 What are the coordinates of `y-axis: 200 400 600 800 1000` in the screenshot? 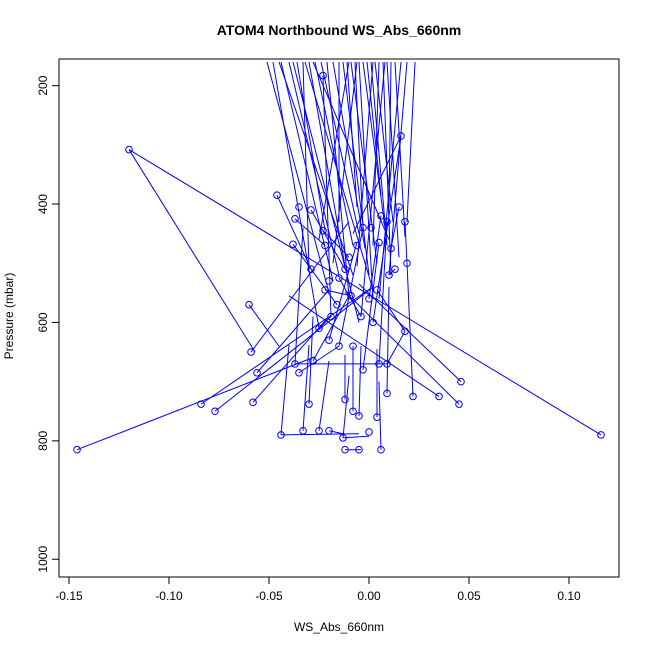 It's located at (48, 324).